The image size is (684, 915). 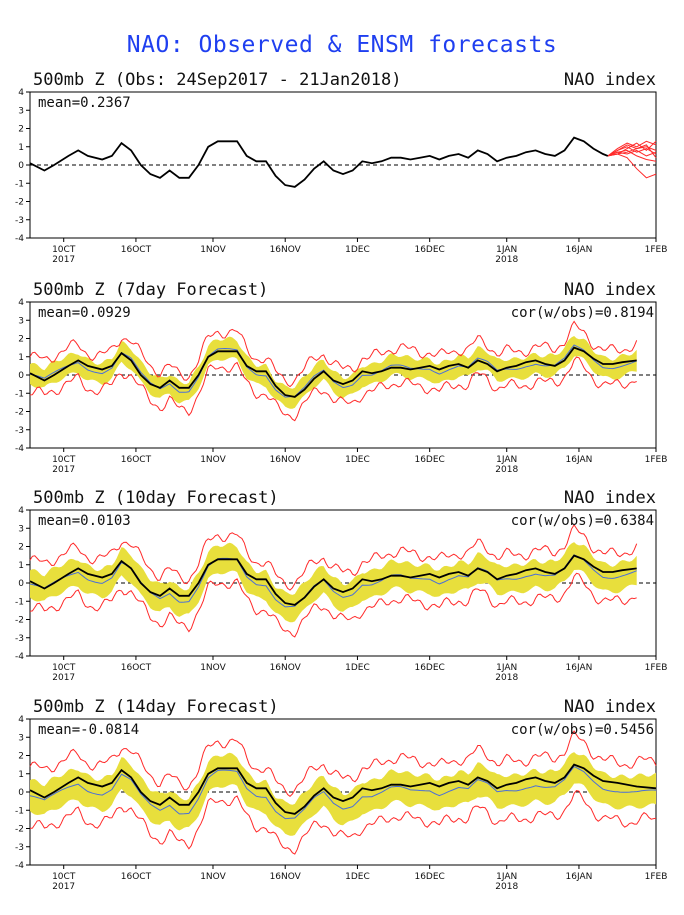 What do you see at coordinates (151, 290) in the screenshot?
I see `panel-title: 500mb Z (7day Forecast)` at bounding box center [151, 290].